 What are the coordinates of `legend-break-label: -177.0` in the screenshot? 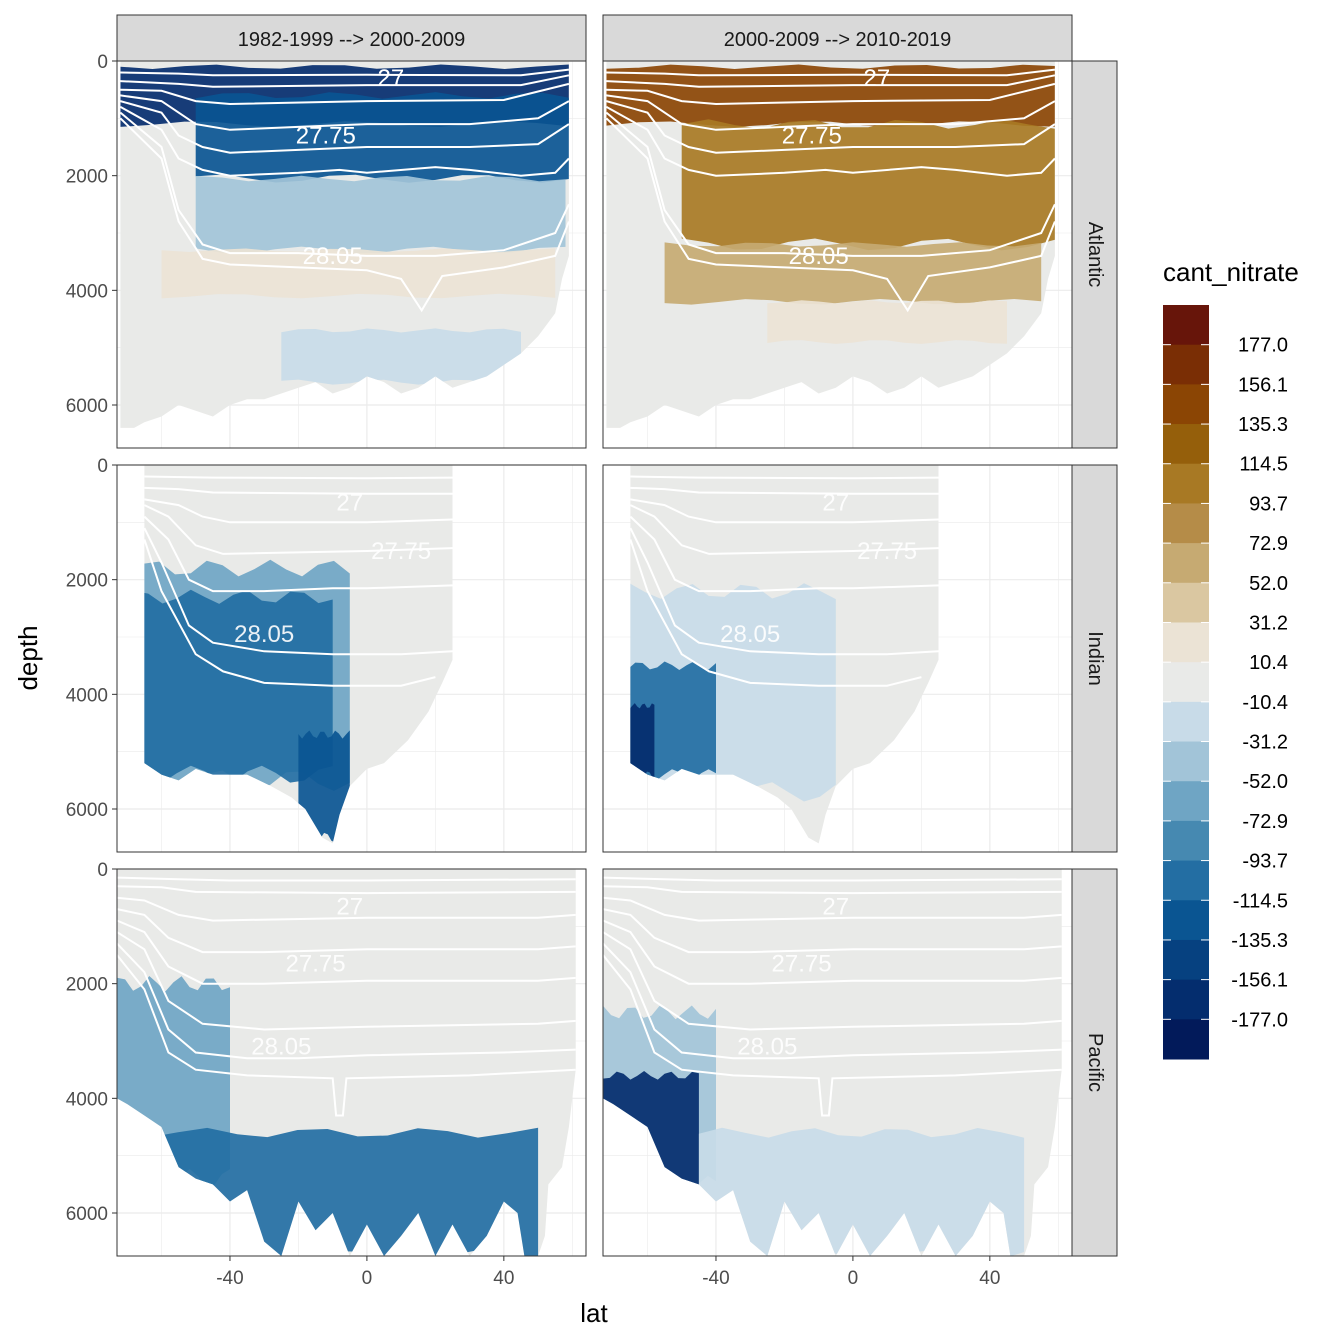 It's located at (1259, 1020).